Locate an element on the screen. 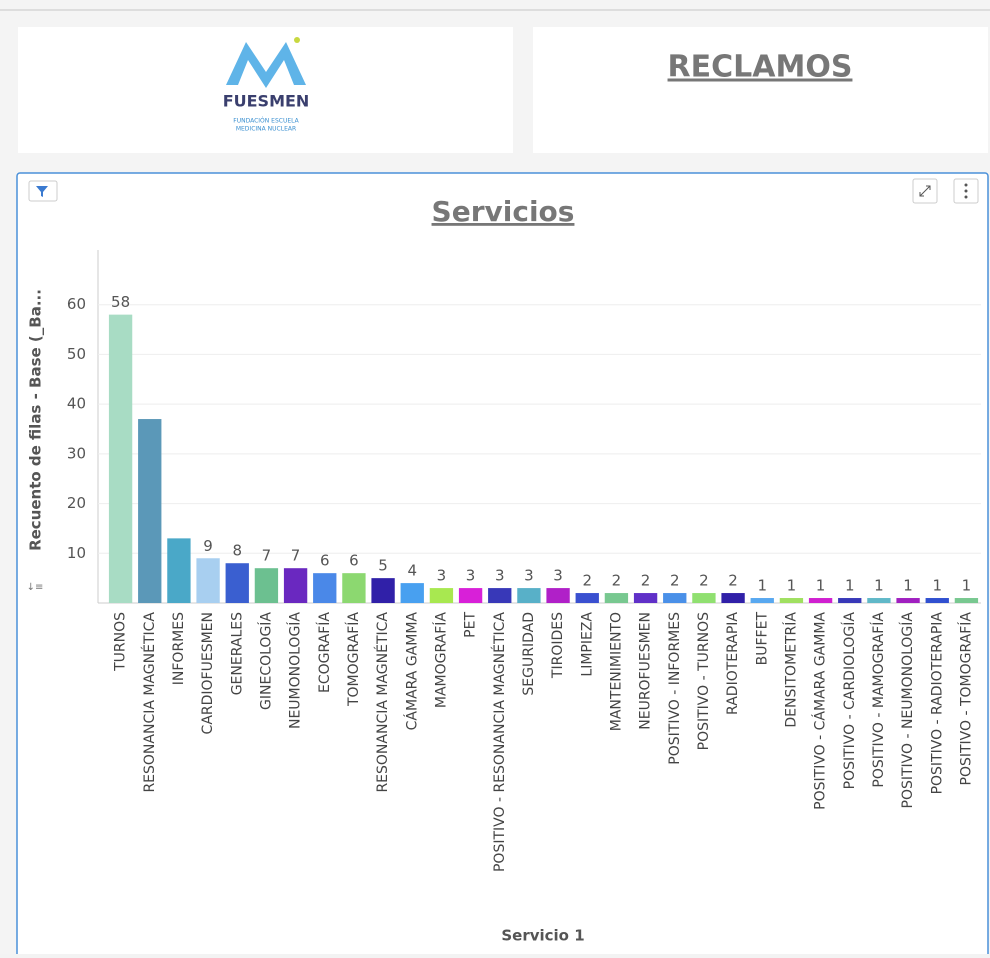 The image size is (990, 958). y-tick-label: 30 is located at coordinates (76, 453).